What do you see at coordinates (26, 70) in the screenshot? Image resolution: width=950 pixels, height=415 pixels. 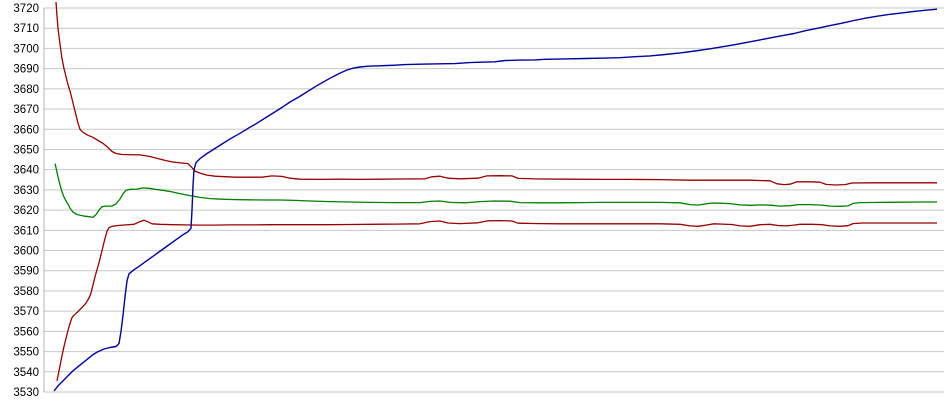 I see `y-axis-tick-label: 3690` at bounding box center [26, 70].